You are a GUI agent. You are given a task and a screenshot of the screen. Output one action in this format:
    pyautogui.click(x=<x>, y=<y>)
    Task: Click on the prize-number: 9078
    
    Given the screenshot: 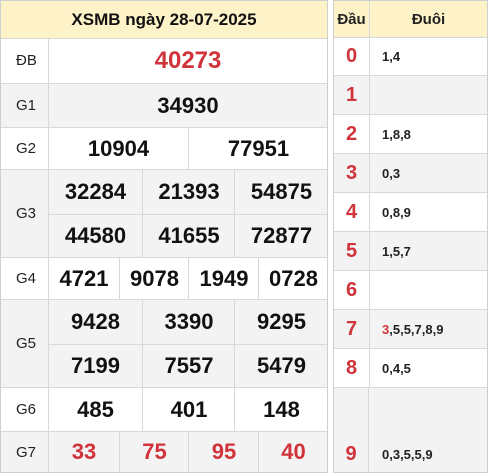 What is the action you would take?
    pyautogui.click(x=154, y=278)
    